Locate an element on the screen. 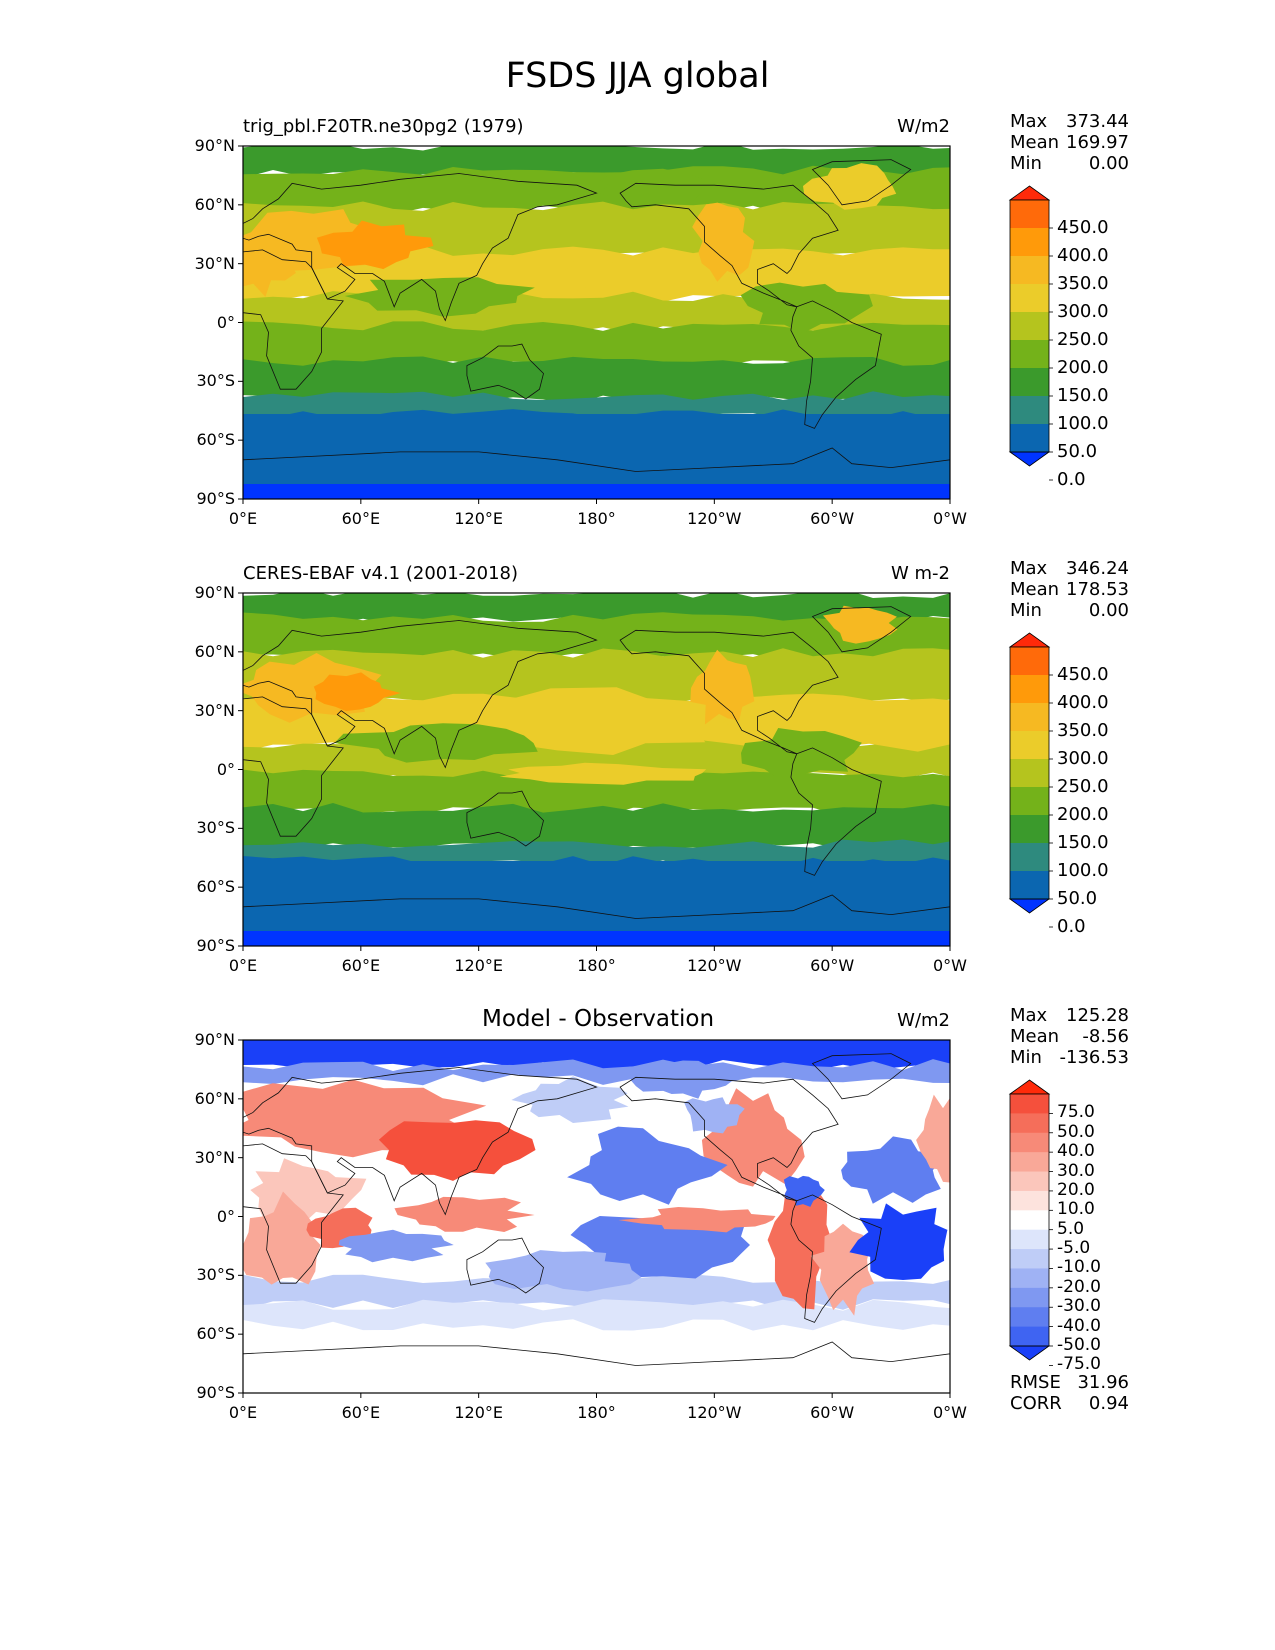 Image resolution: width=1275 pixels, height=1650 pixels. colorbar-label: 200.0 is located at coordinates (1083, 814).